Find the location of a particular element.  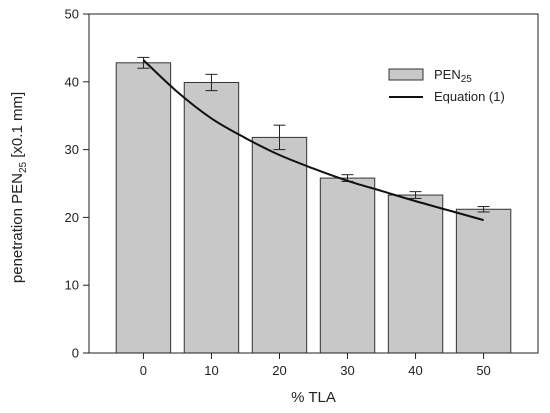

legend: PEN25 Equation (1) is located at coordinates (446, 85).